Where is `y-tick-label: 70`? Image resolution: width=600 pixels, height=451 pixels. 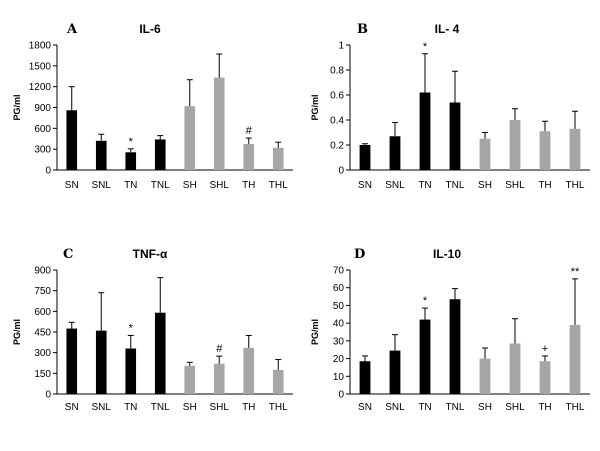 y-tick-label: 70 is located at coordinates (339, 271).